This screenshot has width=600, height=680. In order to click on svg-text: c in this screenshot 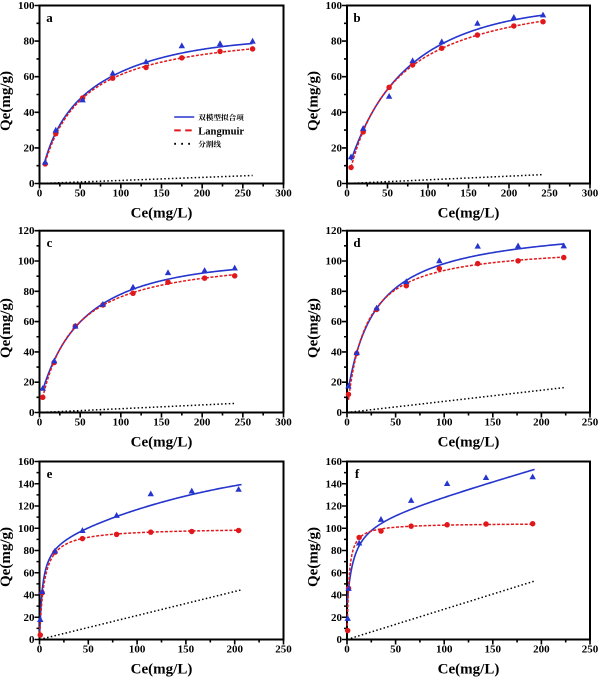, I will do `click(50, 242)`.